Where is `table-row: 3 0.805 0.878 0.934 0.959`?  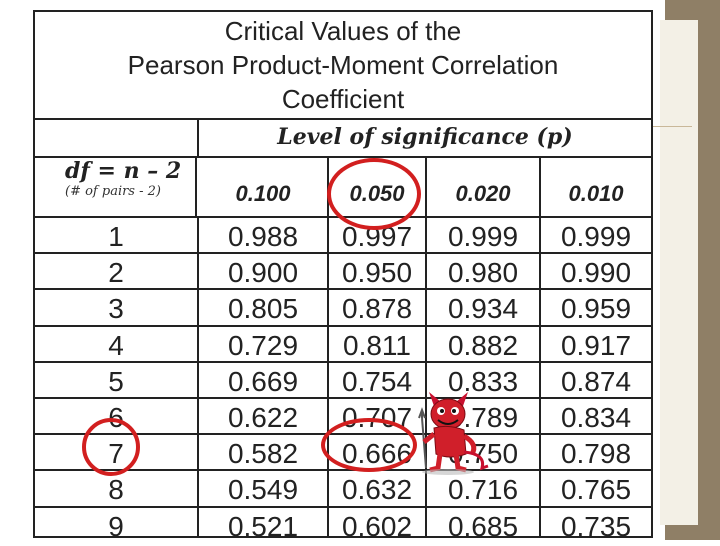 table-row: 3 0.805 0.878 0.934 0.959 is located at coordinates (343, 306).